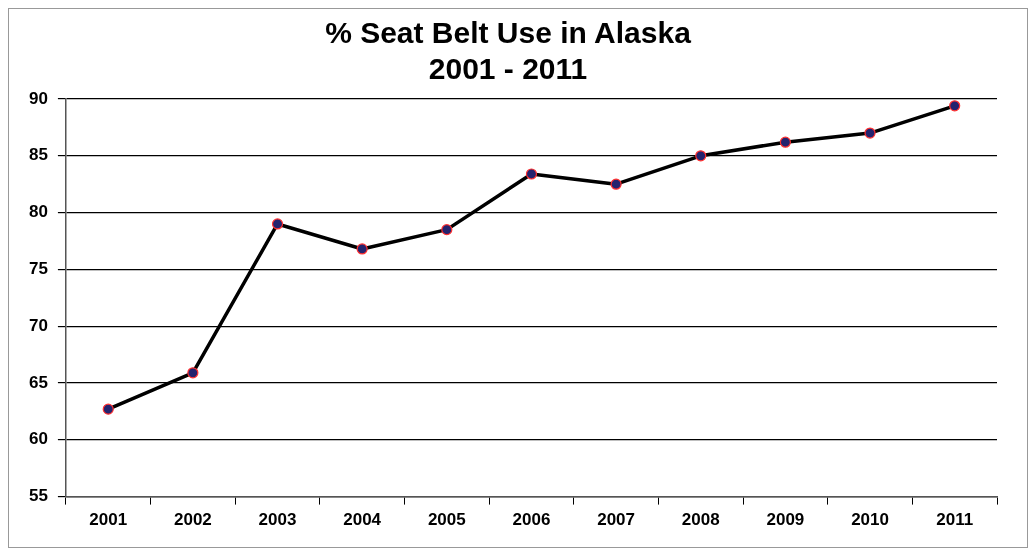 The image size is (1036, 560). Describe the element at coordinates (192, 520) in the screenshot. I see `x-tick-label: 2002` at that location.